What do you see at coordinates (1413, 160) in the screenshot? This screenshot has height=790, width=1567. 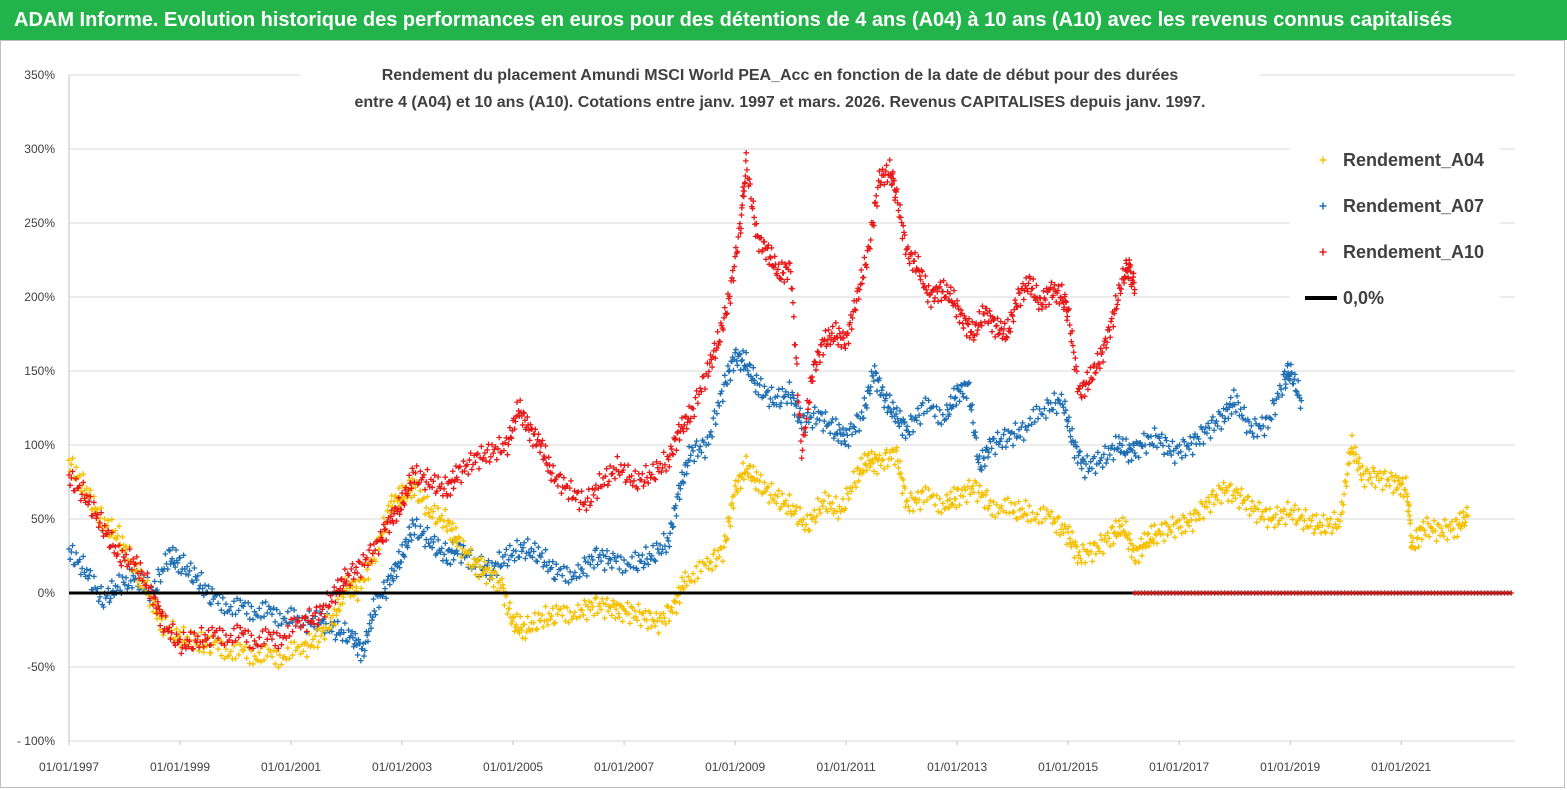 I see `legend-label-A04: Rendement_A04` at bounding box center [1413, 160].